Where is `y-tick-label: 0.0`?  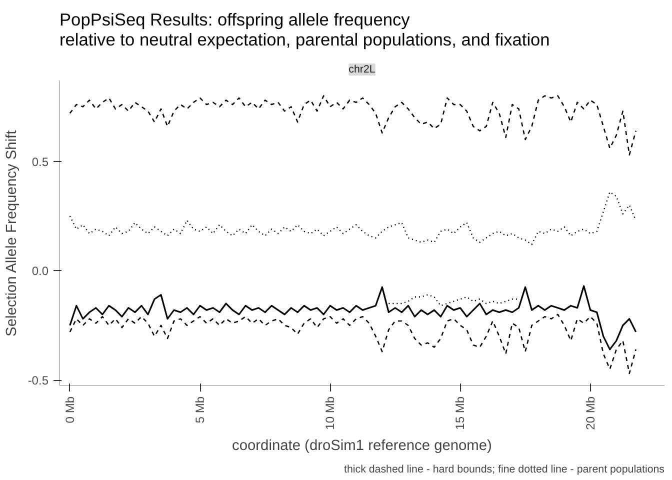
y-tick-label: 0.0 is located at coordinates (40, 271).